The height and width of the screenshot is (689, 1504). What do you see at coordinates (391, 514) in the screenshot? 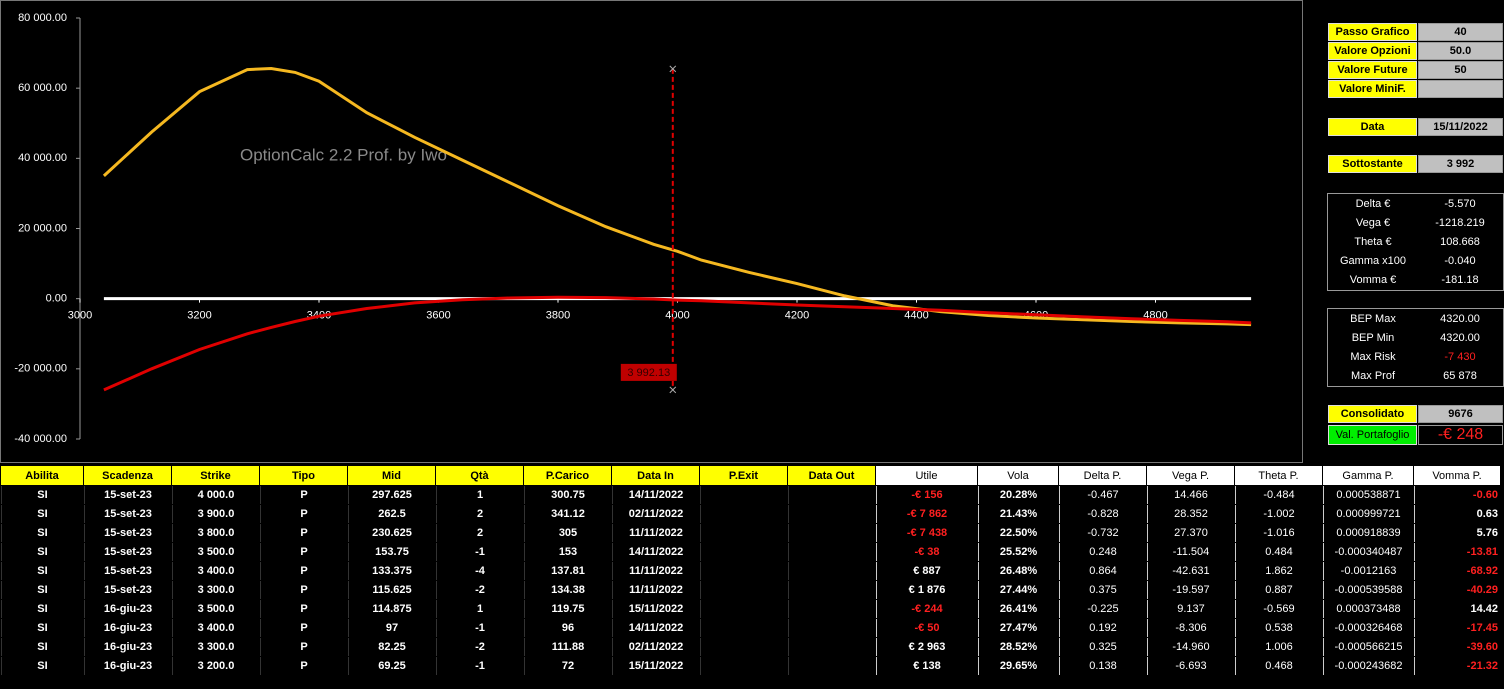
I see `table-cell: 262.5` at bounding box center [391, 514].